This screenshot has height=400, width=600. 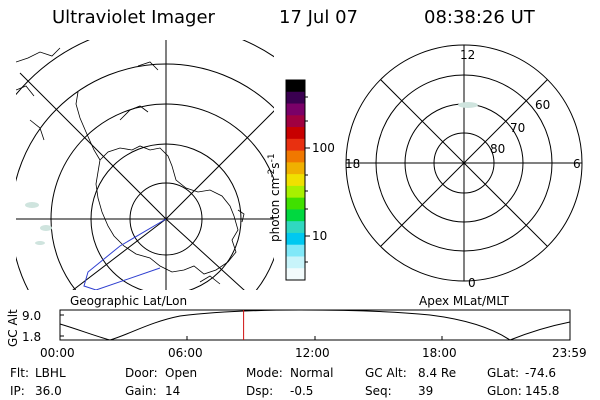 I want to click on timeline-ylabel: GC Alt, so click(x=13, y=328).